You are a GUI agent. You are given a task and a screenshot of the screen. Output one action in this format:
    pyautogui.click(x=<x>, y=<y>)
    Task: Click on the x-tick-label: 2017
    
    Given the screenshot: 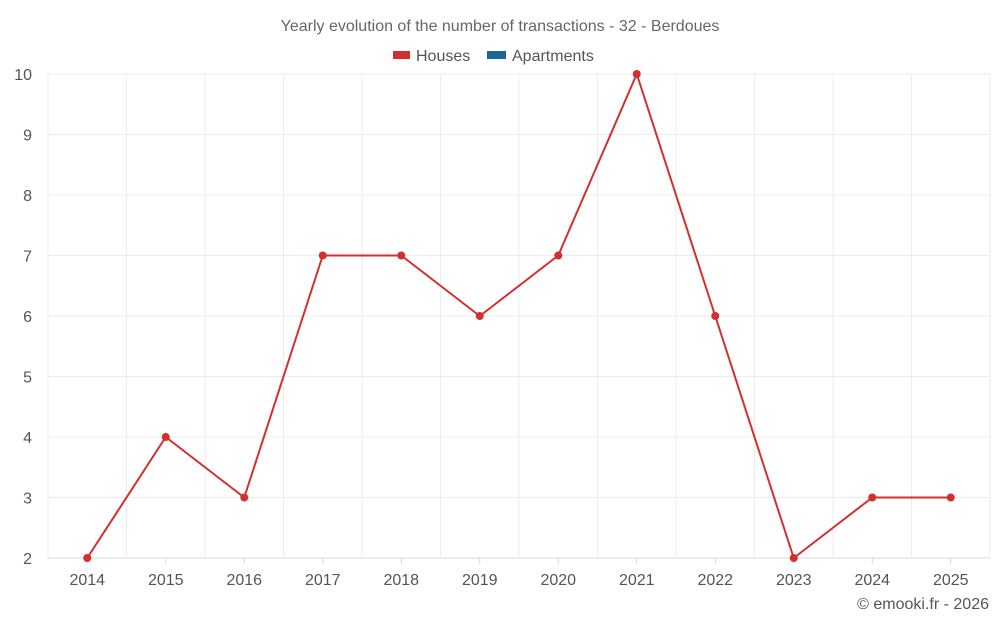 What is the action you would take?
    pyautogui.click(x=323, y=580)
    